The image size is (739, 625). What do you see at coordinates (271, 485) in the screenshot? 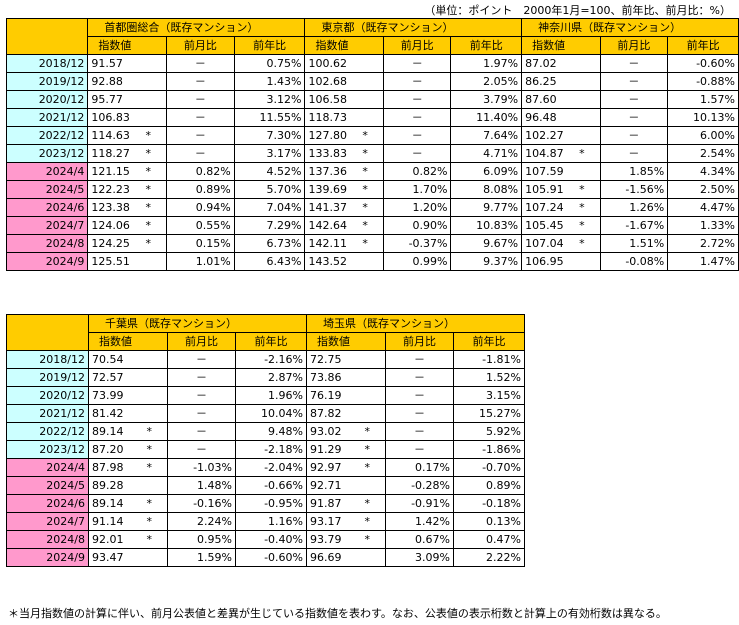
I see `yoy-change-cell: -0.66%` at bounding box center [271, 485].